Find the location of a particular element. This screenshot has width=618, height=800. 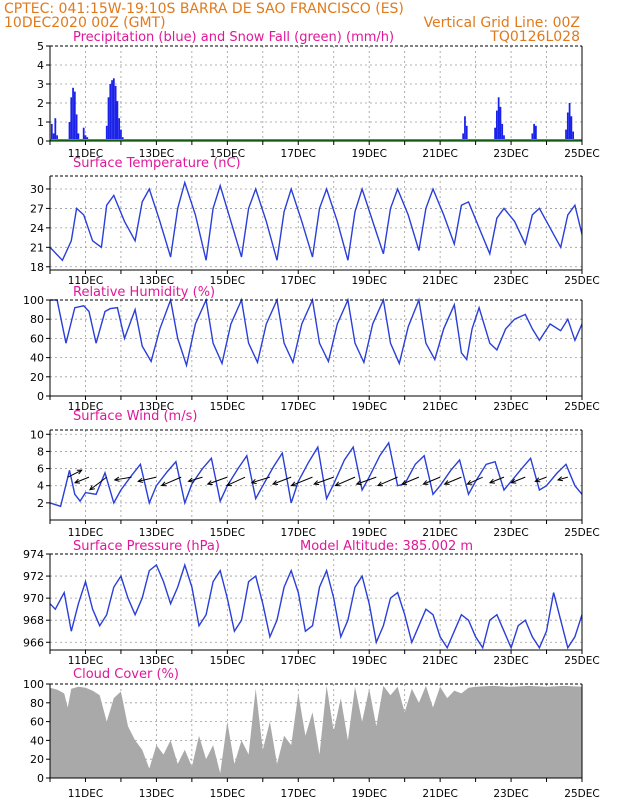

y-tick-label: 6 is located at coordinates (40, 469).